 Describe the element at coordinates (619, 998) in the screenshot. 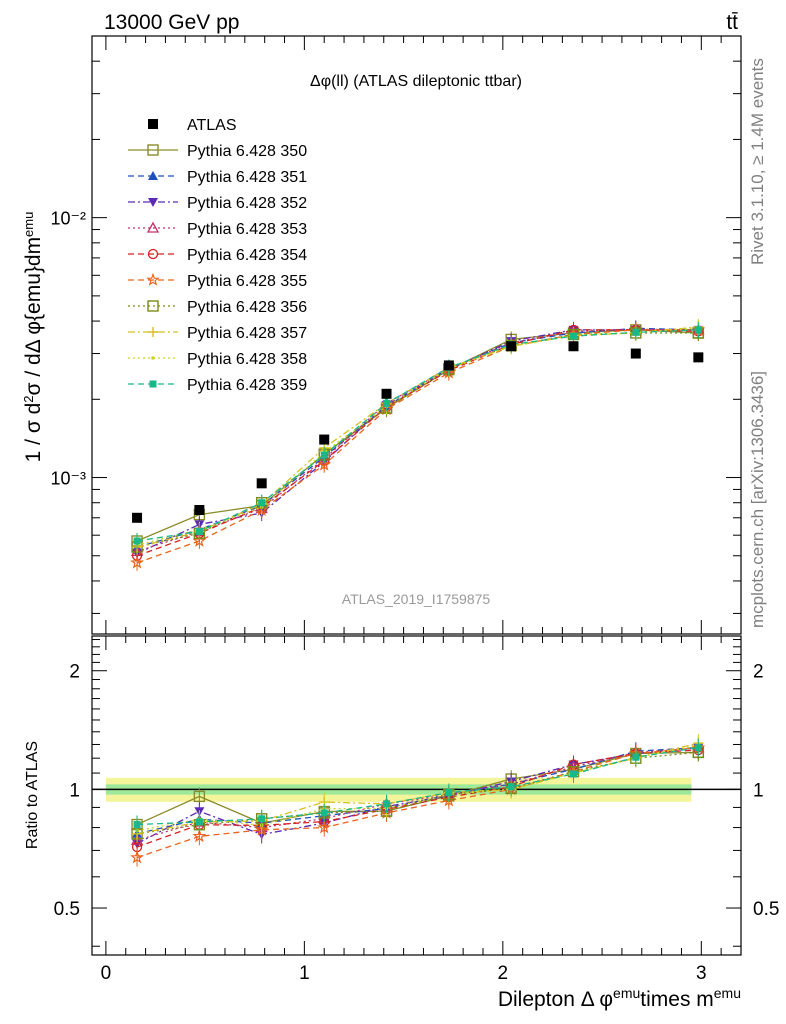

I see `x-axis-label: Dilepton Δ φemutimes memu` at that location.